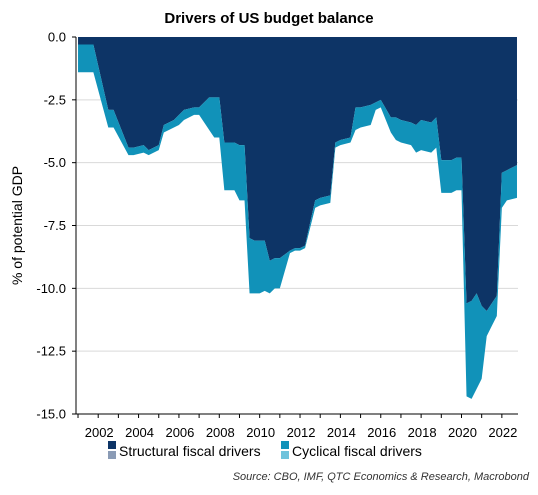 Image resolution: width=538 pixels, height=495 pixels. I want to click on x-tick-label: 2014, so click(341, 432).